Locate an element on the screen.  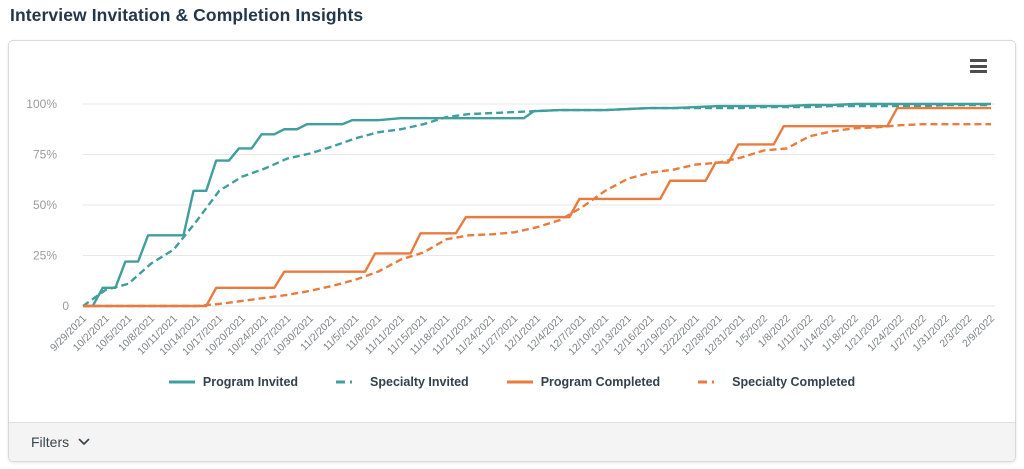
chart-context-menu-button is located at coordinates (981, 66).